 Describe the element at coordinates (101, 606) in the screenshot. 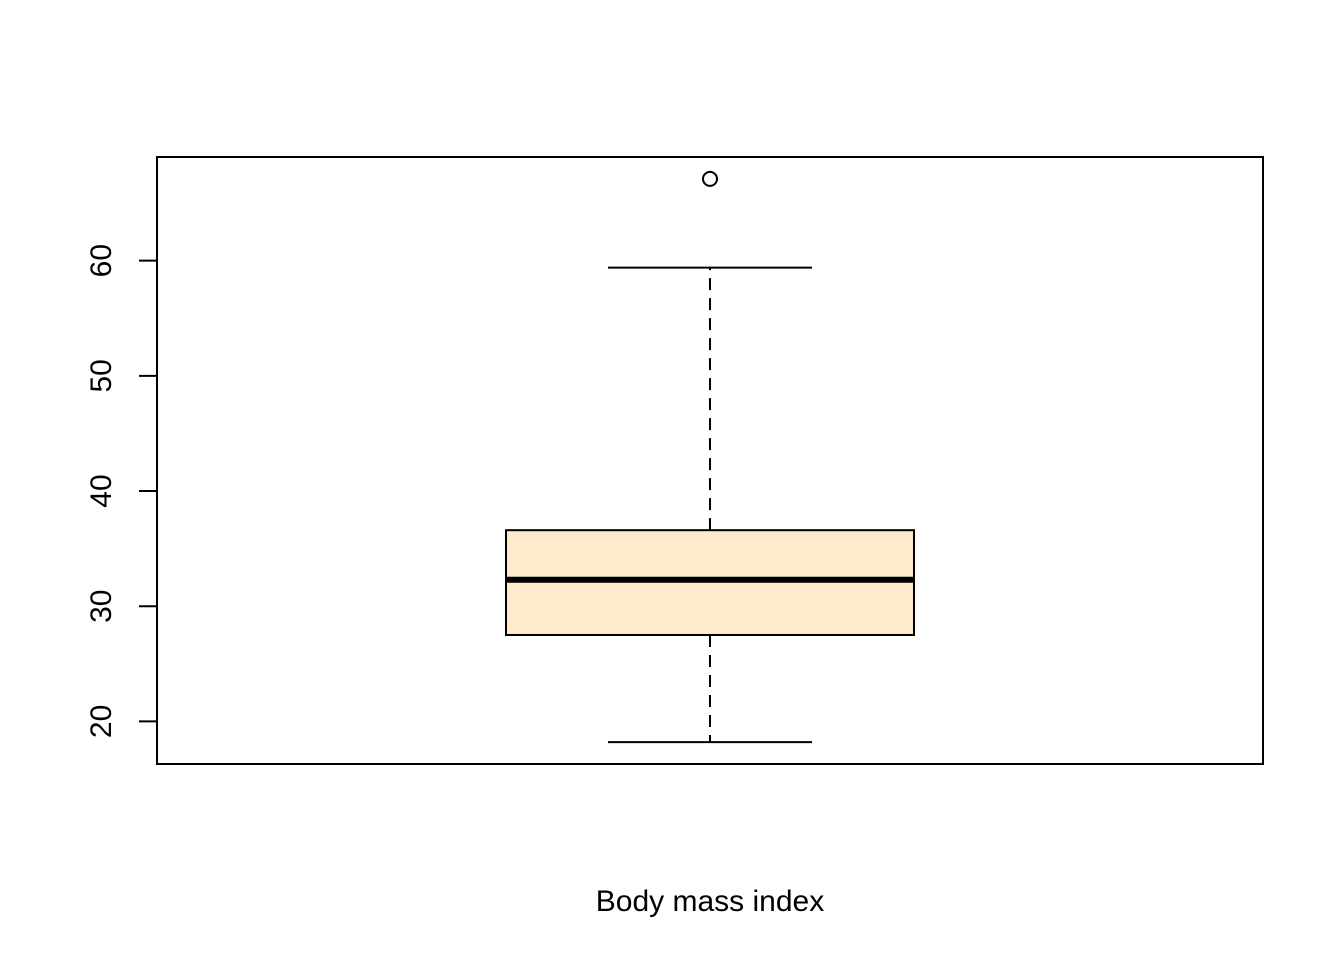

I see `y-tick-label: 30` at that location.